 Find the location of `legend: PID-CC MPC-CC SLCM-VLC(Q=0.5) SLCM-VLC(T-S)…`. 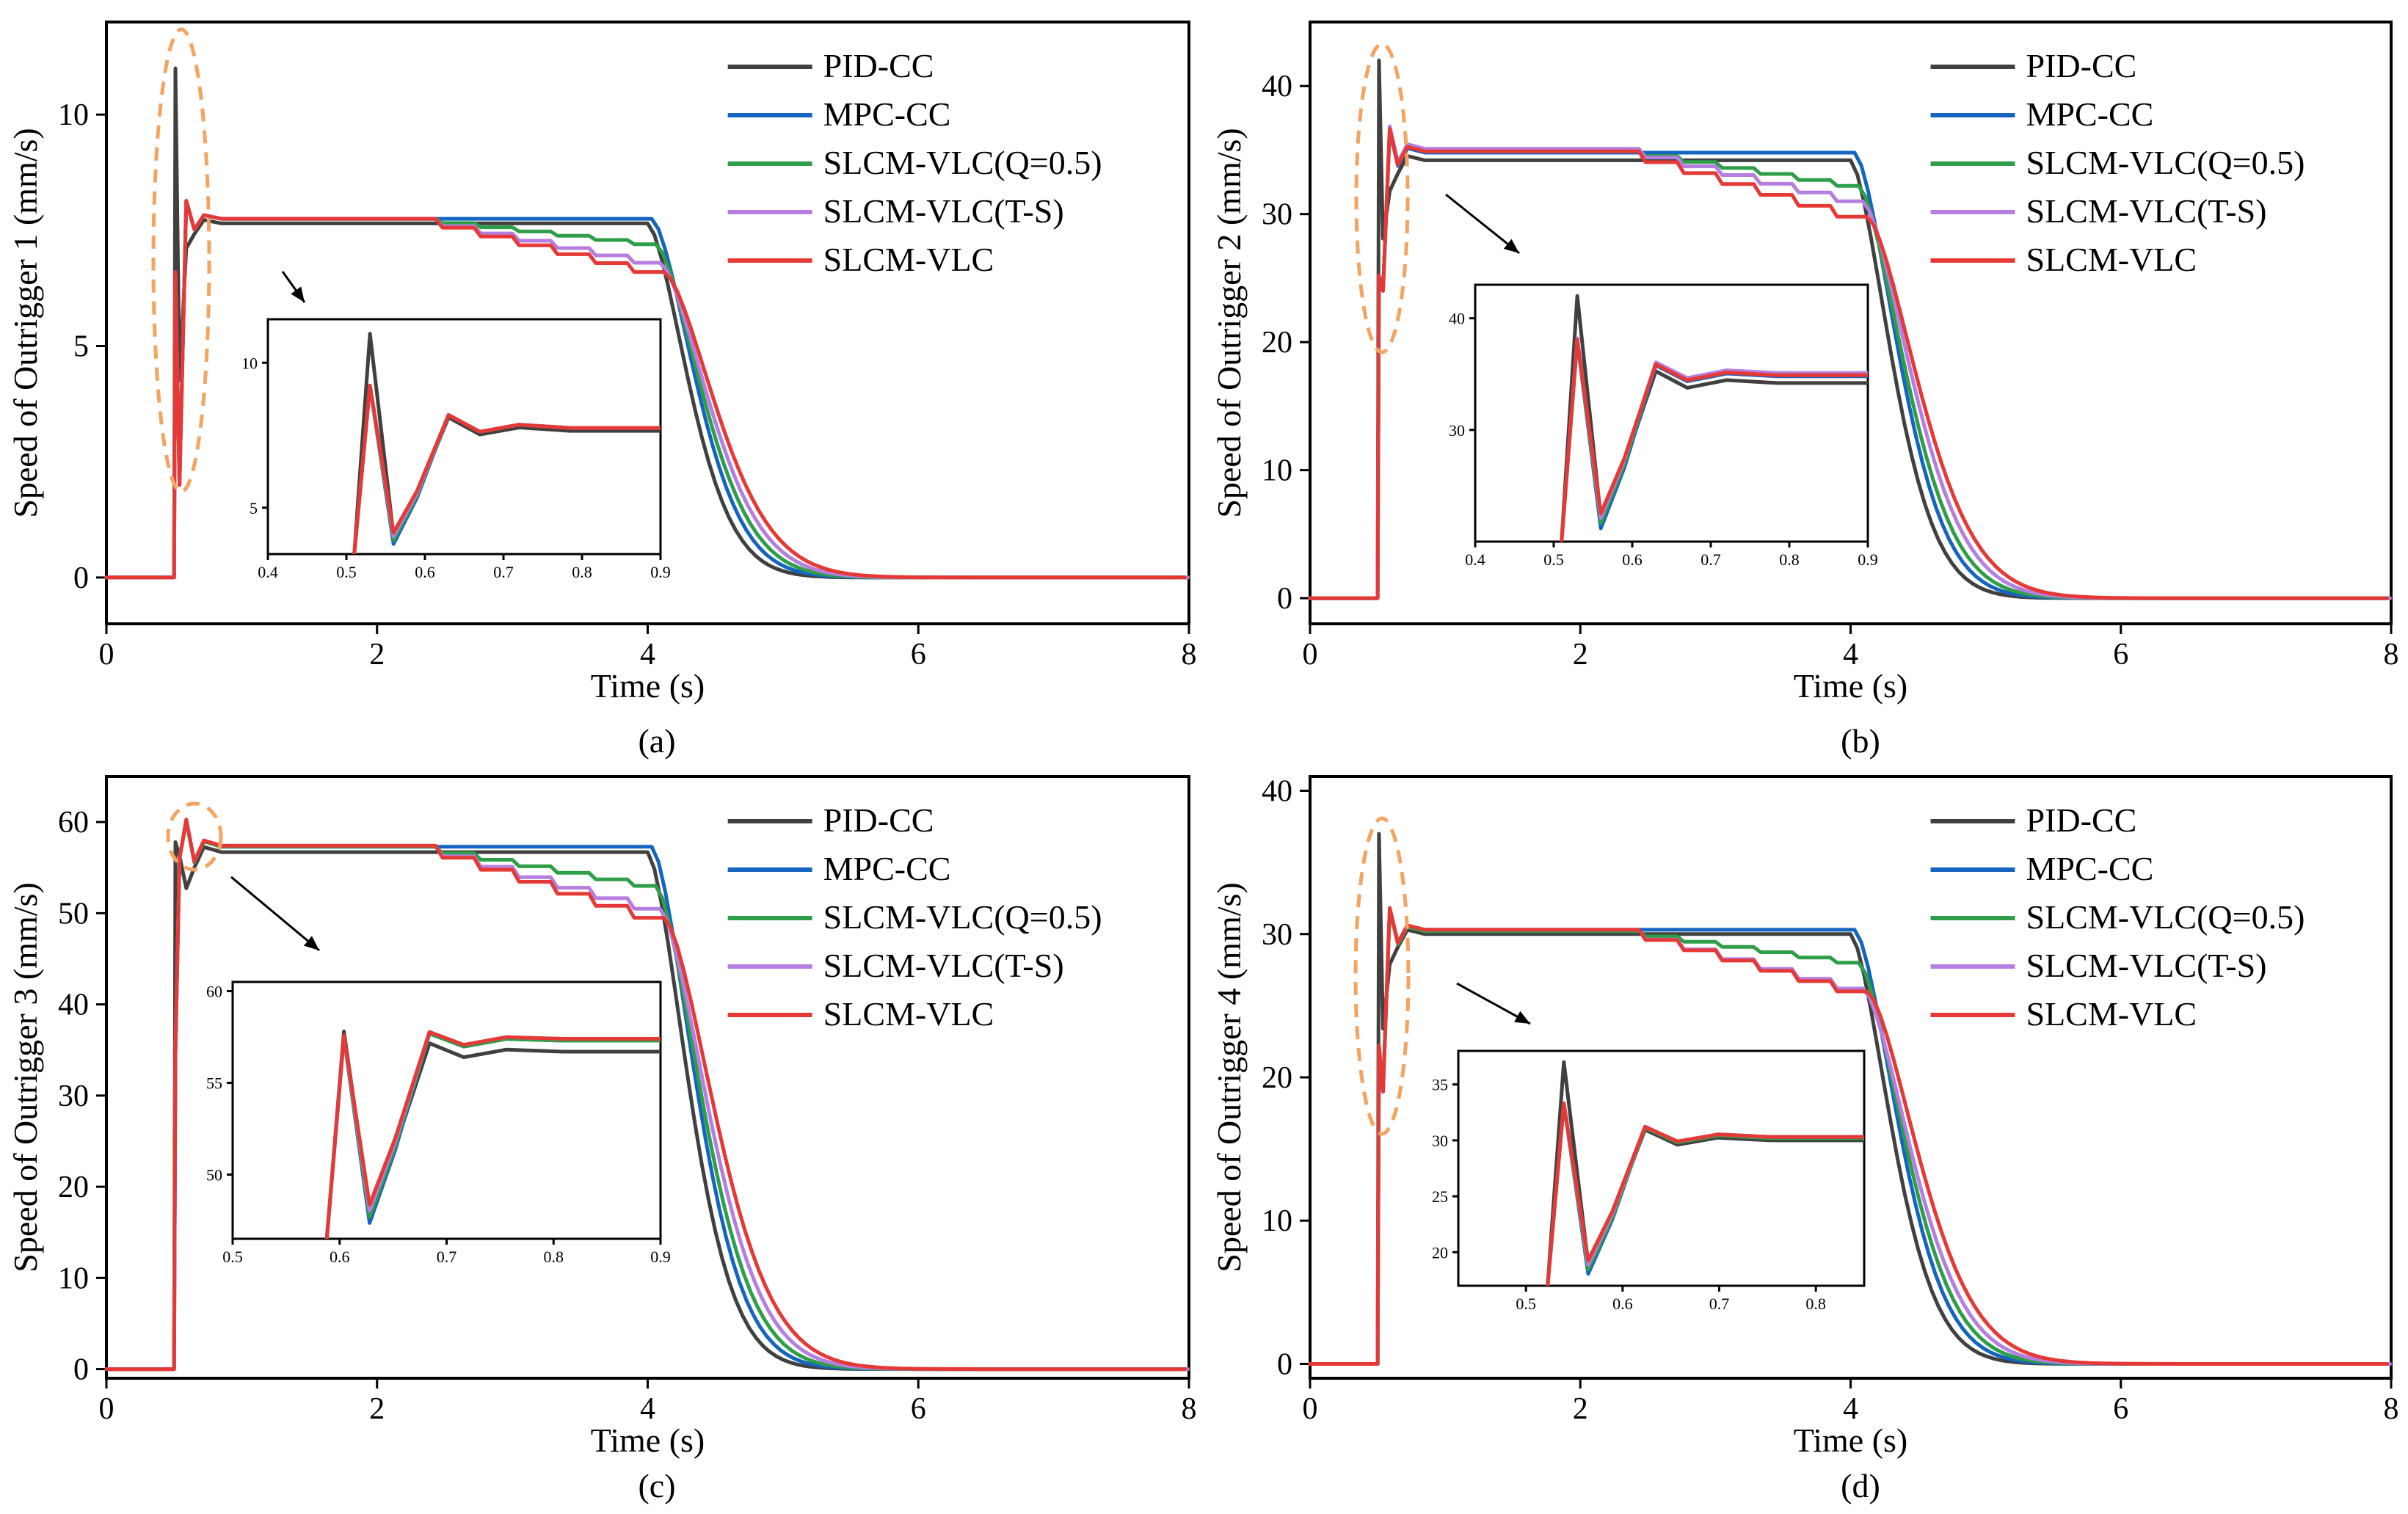

legend: PID-CC MPC-CC SLCM-VLC(Q=0.5) SLCM-VLC(T-S)… is located at coordinates (914, 162).